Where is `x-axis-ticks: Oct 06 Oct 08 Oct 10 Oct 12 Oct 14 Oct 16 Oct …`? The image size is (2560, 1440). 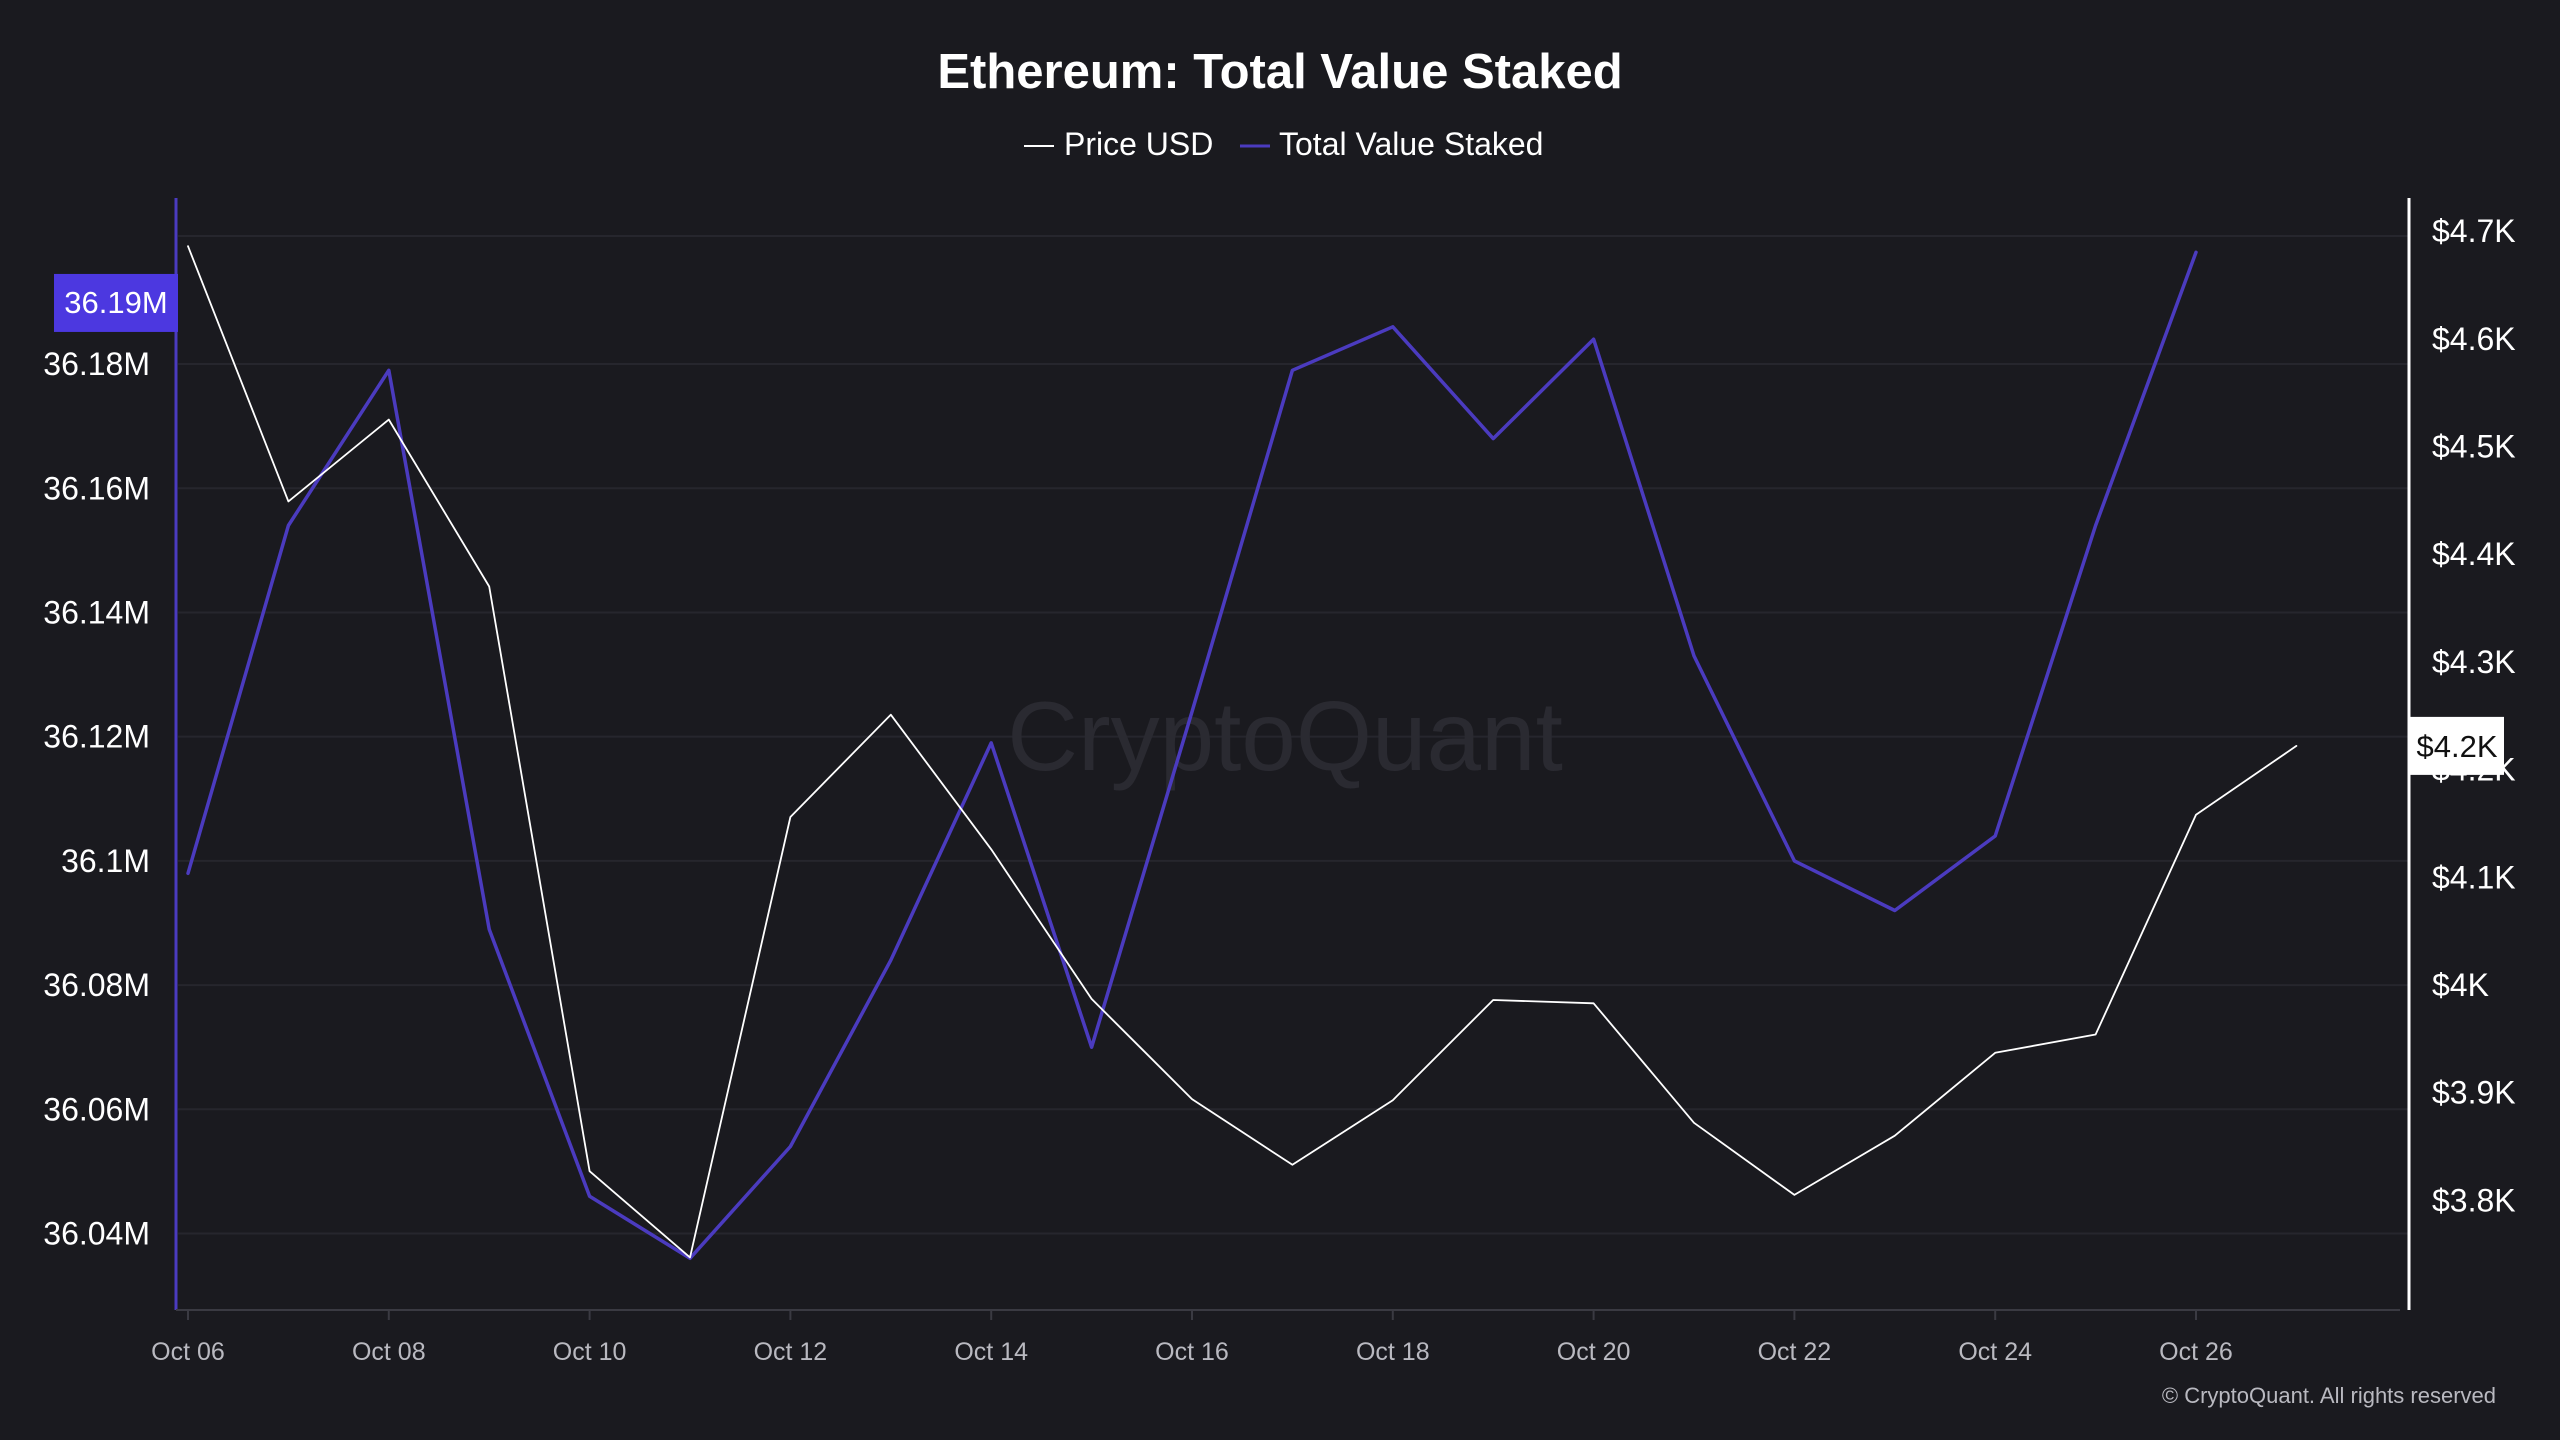
x-axis-ticks: Oct 06 Oct 08 Oct 10 Oct 12 Oct 14 Oct 16 Oct … is located at coordinates (1192, 1338).